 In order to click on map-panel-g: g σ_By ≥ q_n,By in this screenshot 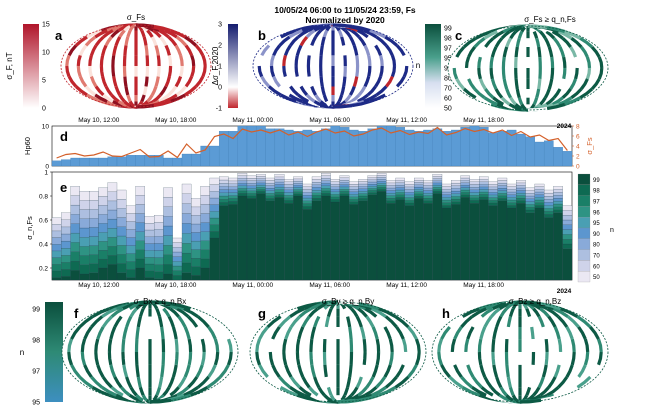, I will do `click(338, 350)`.